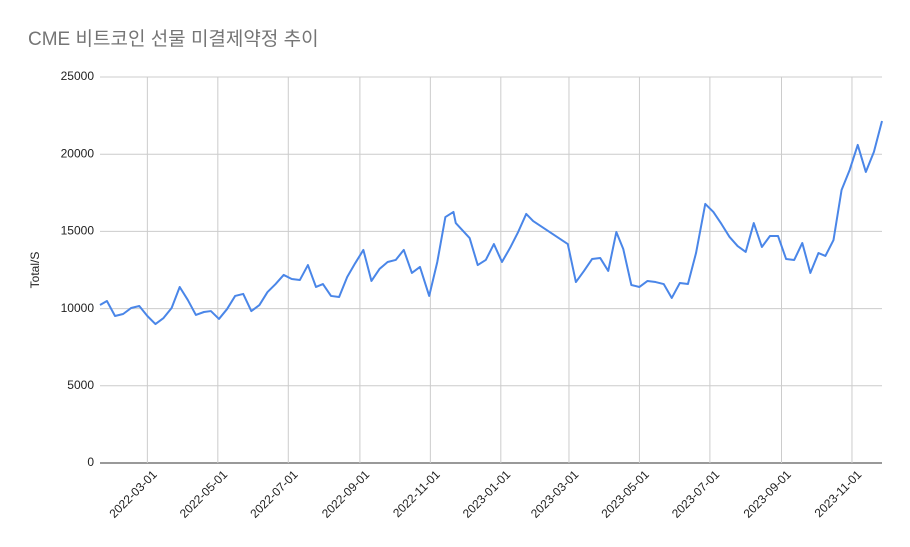 This screenshot has height=547, width=910. What do you see at coordinates (80, 385) in the screenshot?
I see `y-tick-label: 5000` at bounding box center [80, 385].